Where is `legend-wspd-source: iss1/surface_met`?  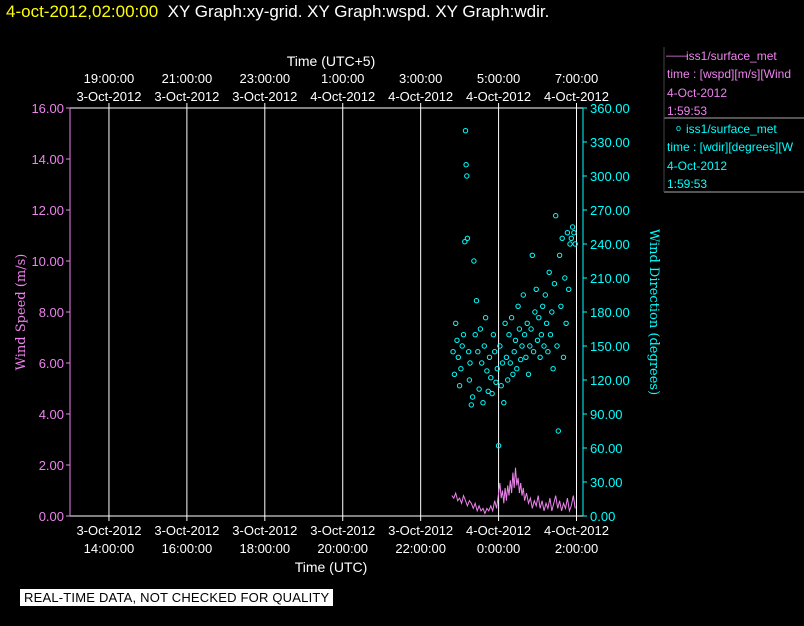 legend-wspd-source: iss1/surface_met is located at coordinates (731, 56).